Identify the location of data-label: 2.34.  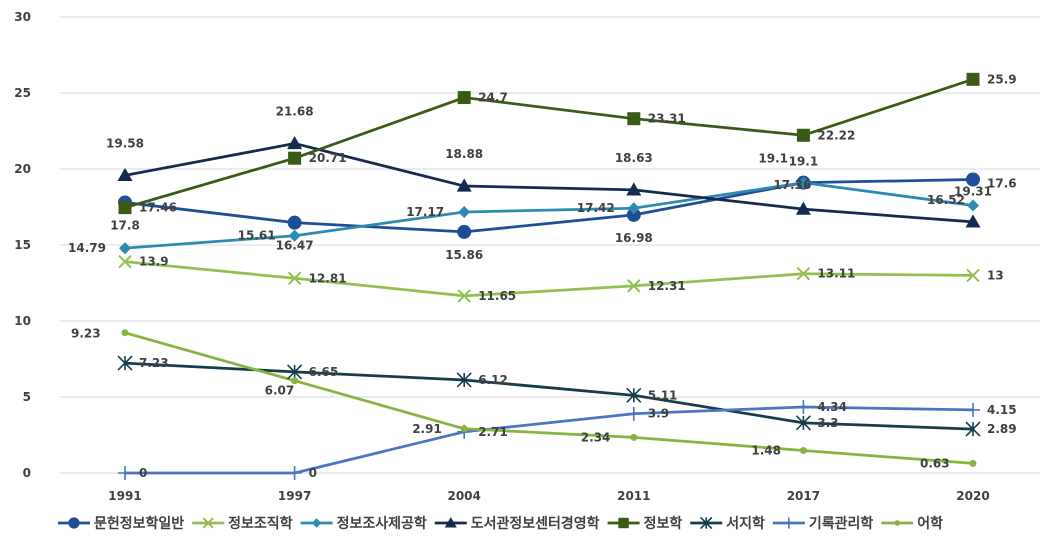
(596, 437).